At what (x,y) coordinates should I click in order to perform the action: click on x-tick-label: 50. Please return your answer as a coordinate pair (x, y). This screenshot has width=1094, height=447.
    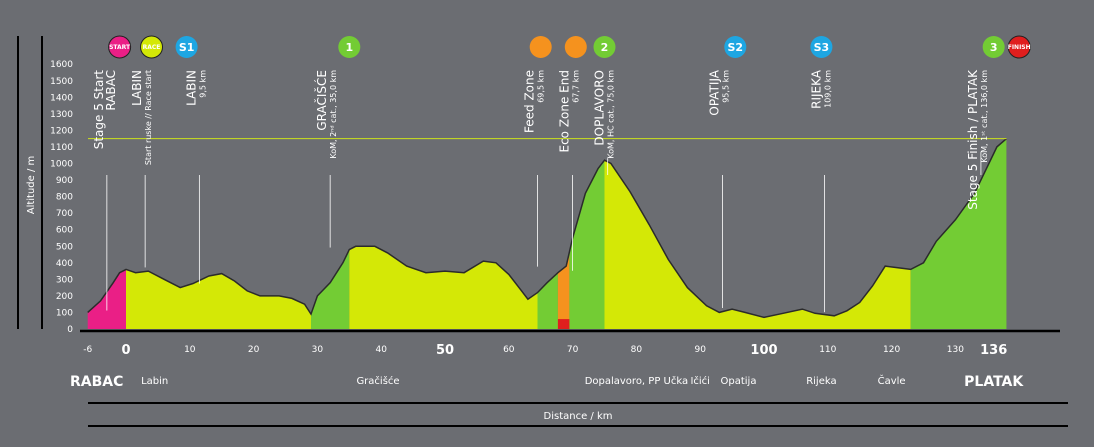
    Looking at the image, I should click on (445, 350).